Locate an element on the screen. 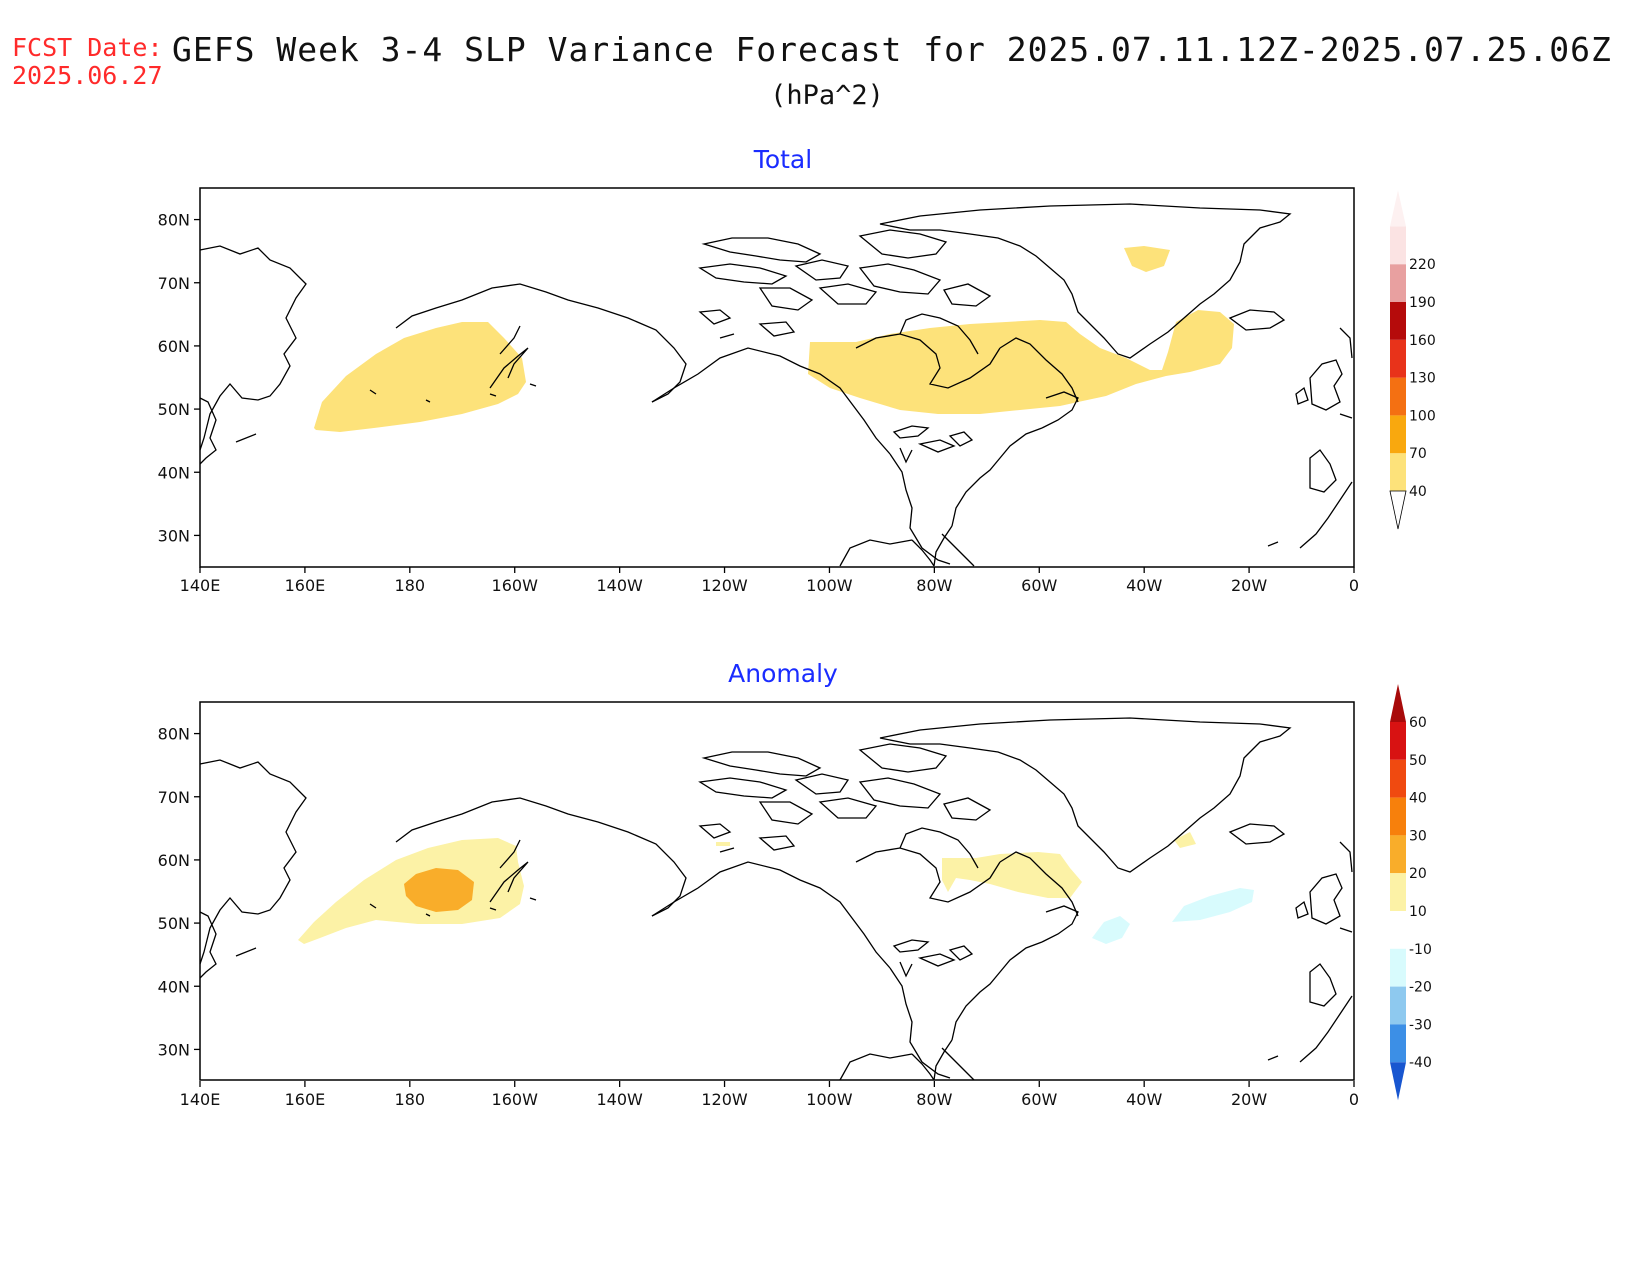 The image size is (1650, 1275). colorbar-label: 190 is located at coordinates (1422, 303).